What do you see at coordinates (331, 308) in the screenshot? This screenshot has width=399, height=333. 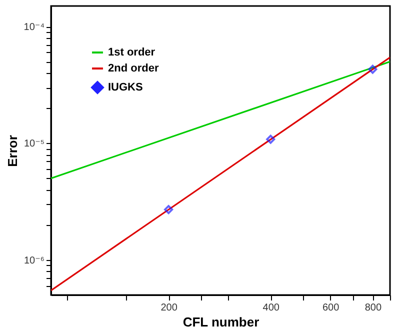 I see `x-tick-label: 600` at bounding box center [331, 308].